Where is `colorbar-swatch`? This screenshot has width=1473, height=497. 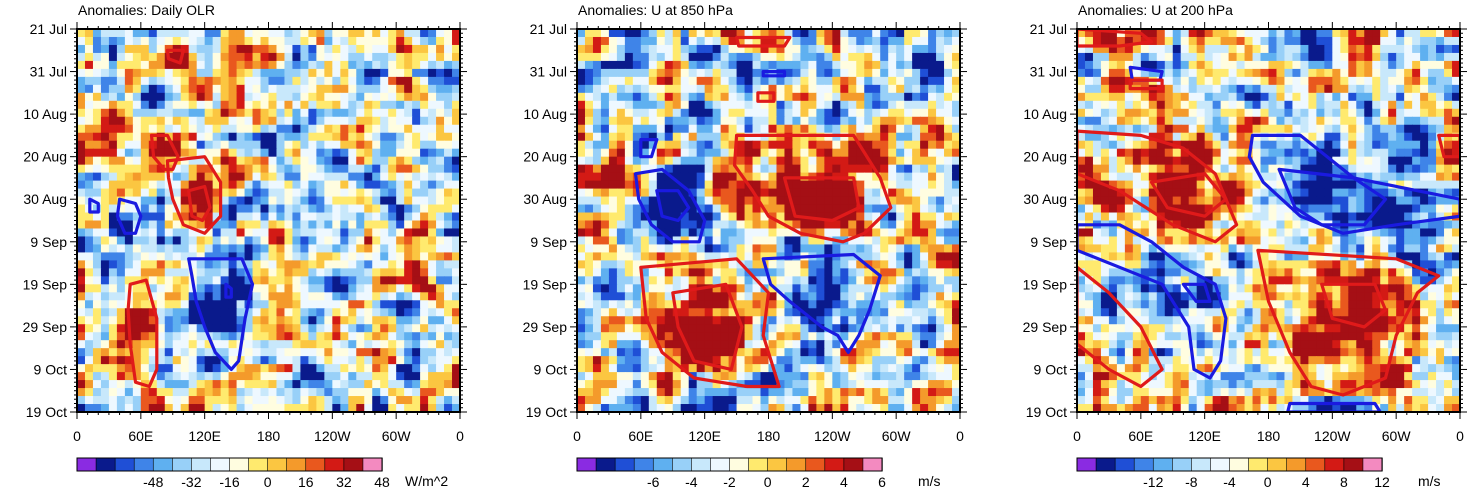 colorbar-swatch is located at coordinates (182, 464).